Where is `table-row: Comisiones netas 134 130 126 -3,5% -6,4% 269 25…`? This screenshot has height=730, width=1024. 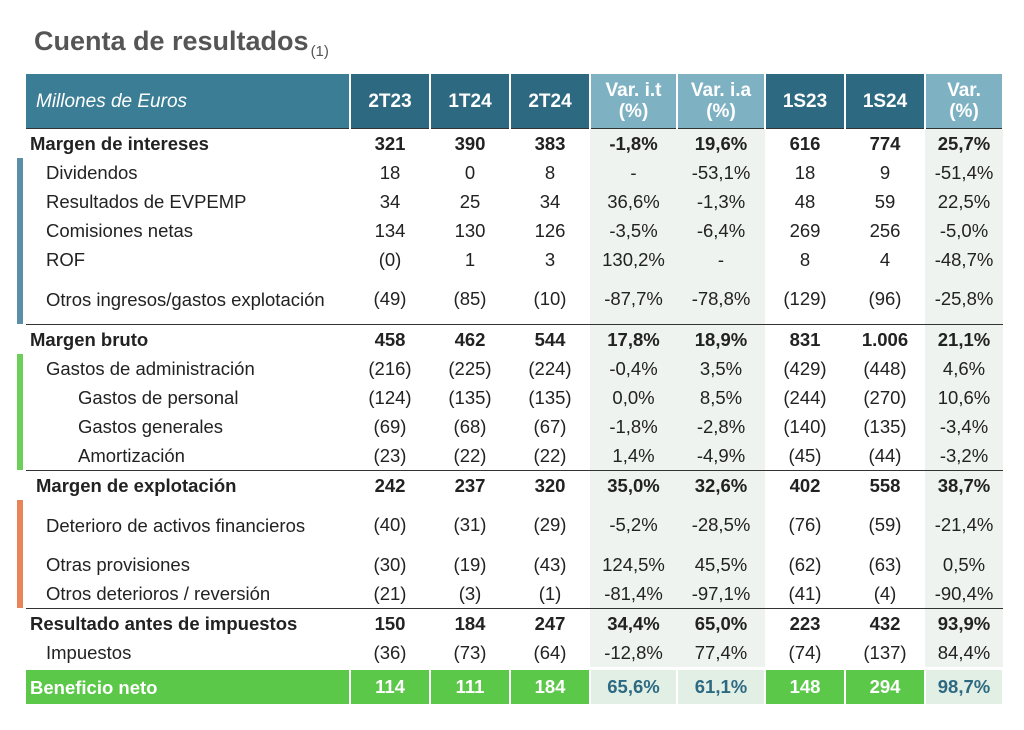 table-row: Comisiones netas 134 130 126 -3,5% -6,4% 269 25… is located at coordinates (510, 230).